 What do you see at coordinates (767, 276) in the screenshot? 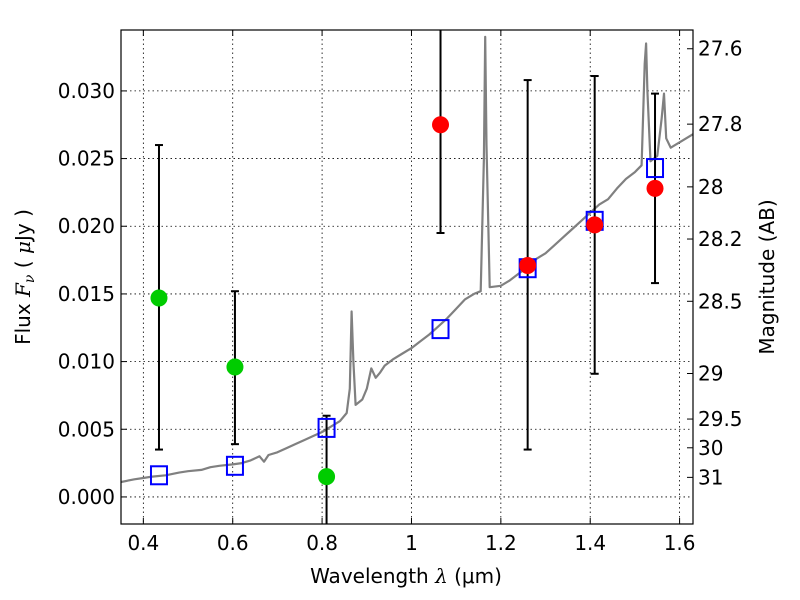
I see `y2-axis-title: Magnitude (AB)` at bounding box center [767, 276].